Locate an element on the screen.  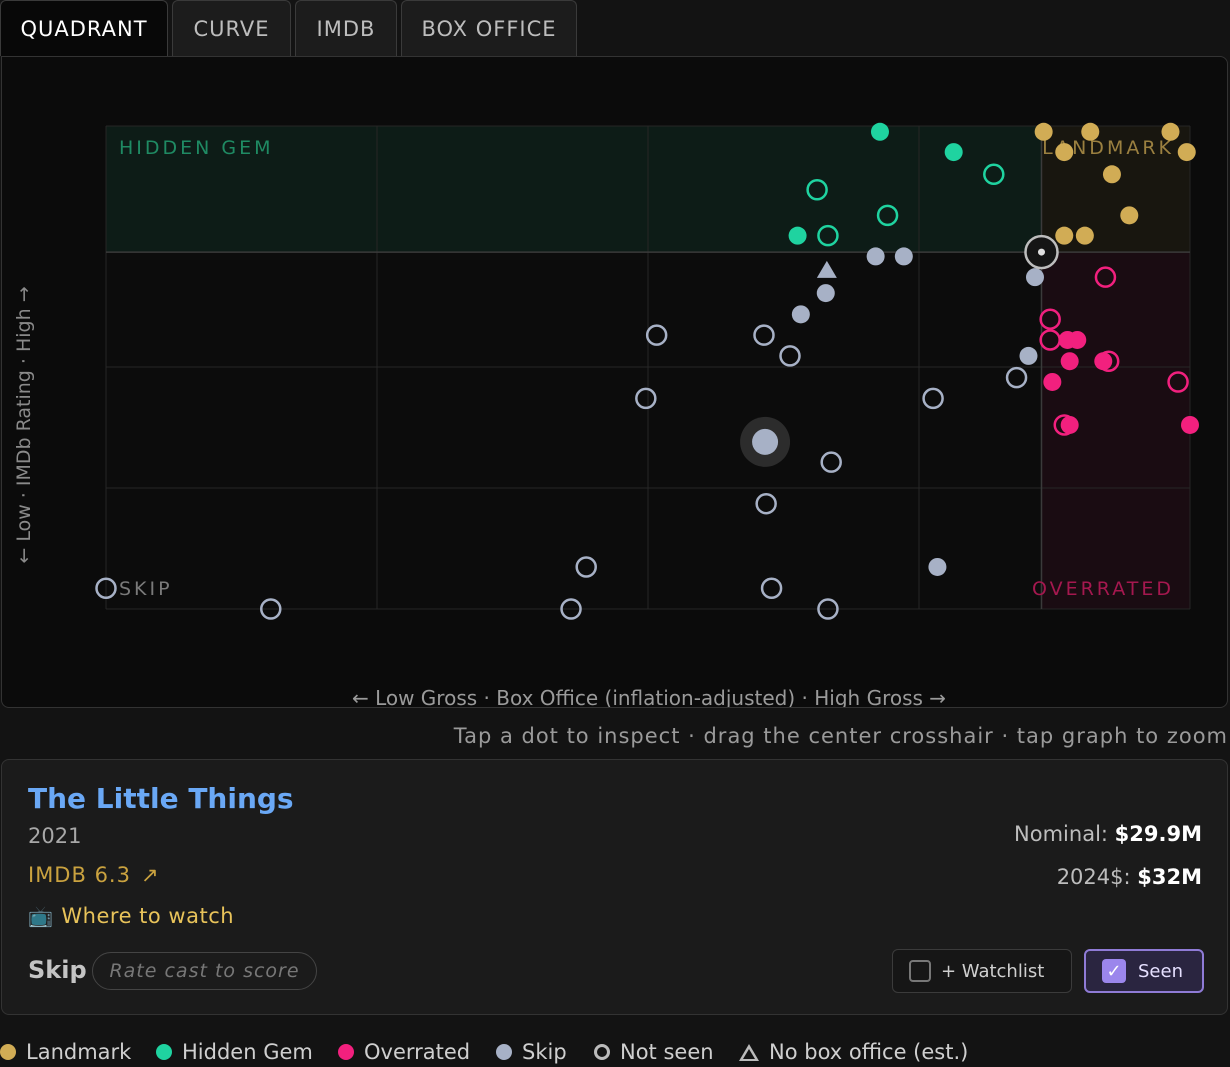
legend-item-overrated: Overrated is located at coordinates (404, 1052).